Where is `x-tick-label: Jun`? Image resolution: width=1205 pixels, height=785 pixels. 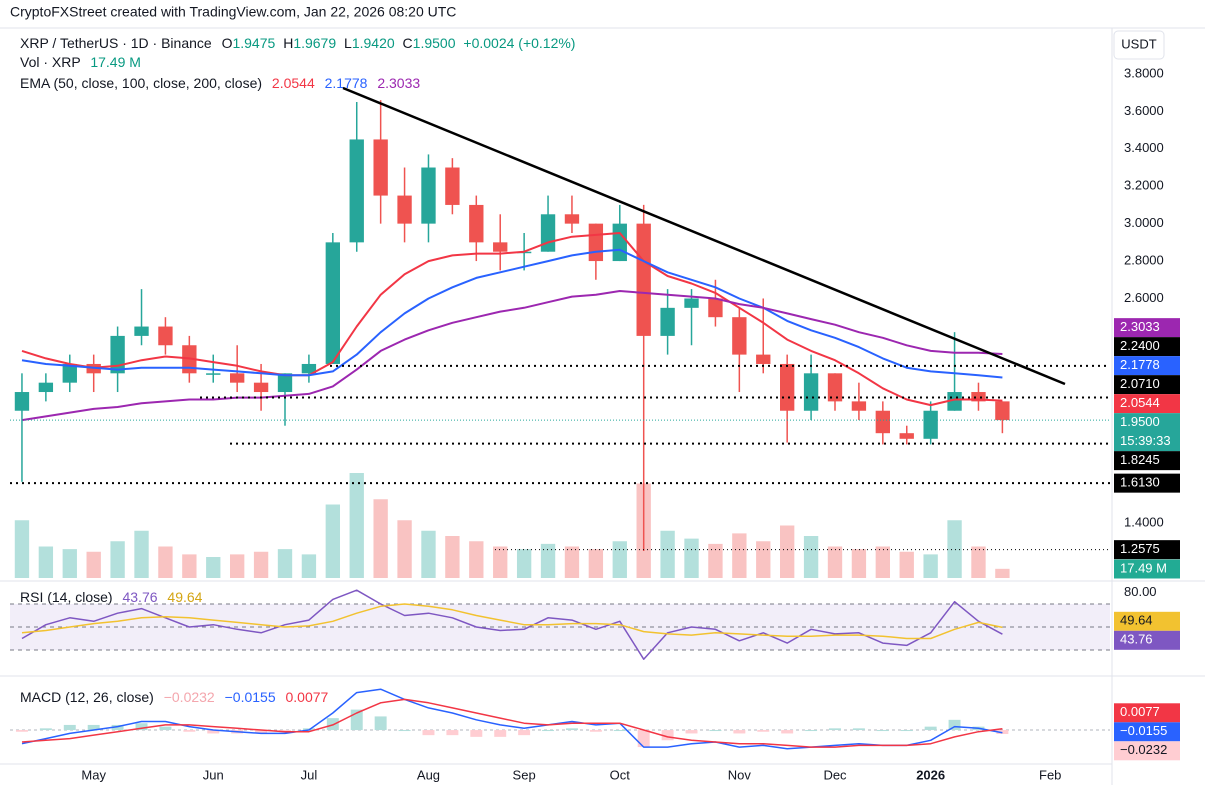
x-tick-label: Jun is located at coordinates (213, 774).